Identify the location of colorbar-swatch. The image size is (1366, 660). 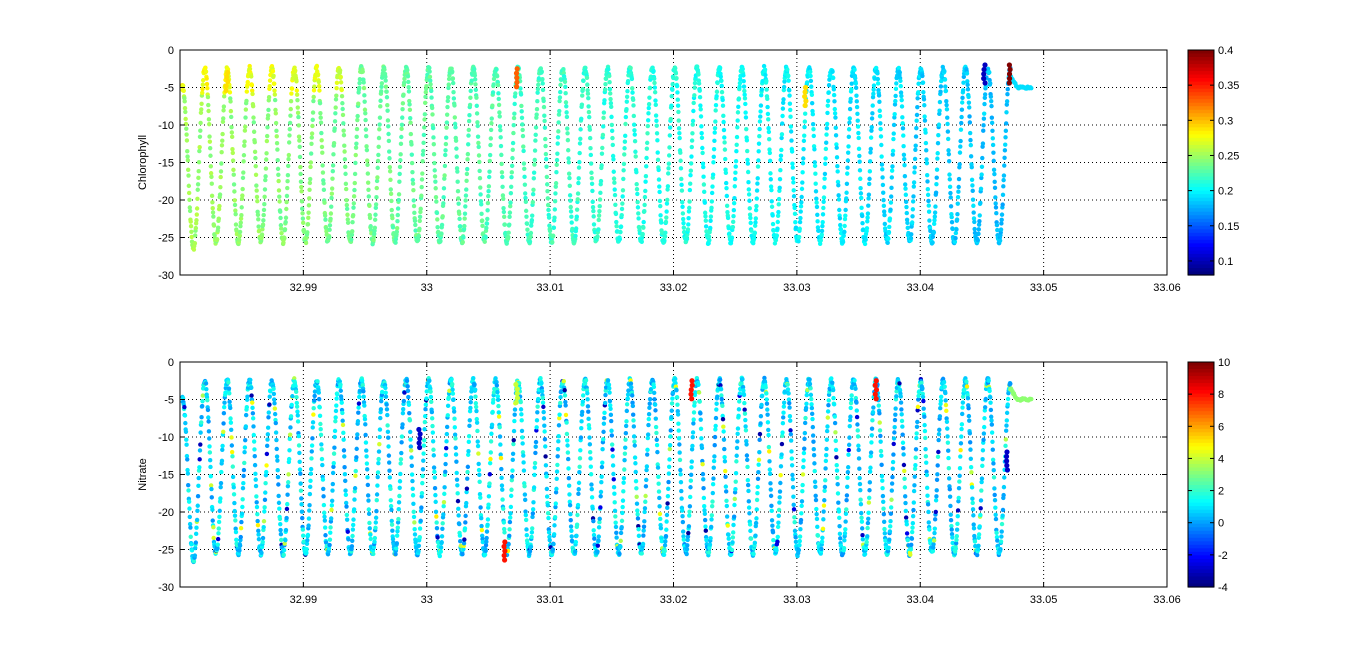
(1201, 150).